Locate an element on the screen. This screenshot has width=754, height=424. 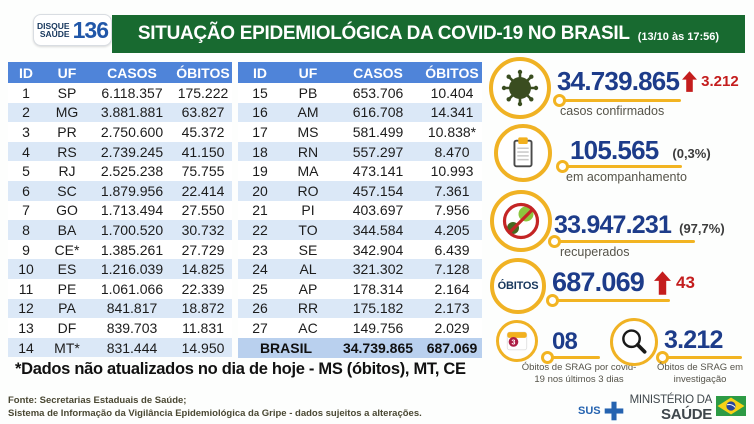
total-obitos: 687.069 is located at coordinates (452, 347).